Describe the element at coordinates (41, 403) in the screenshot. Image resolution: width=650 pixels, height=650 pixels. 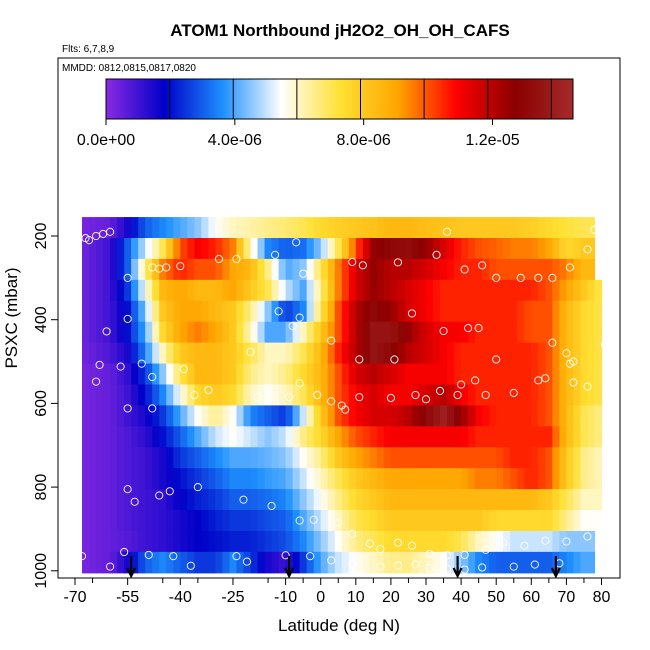
I see `y-tick-label: 600` at that location.